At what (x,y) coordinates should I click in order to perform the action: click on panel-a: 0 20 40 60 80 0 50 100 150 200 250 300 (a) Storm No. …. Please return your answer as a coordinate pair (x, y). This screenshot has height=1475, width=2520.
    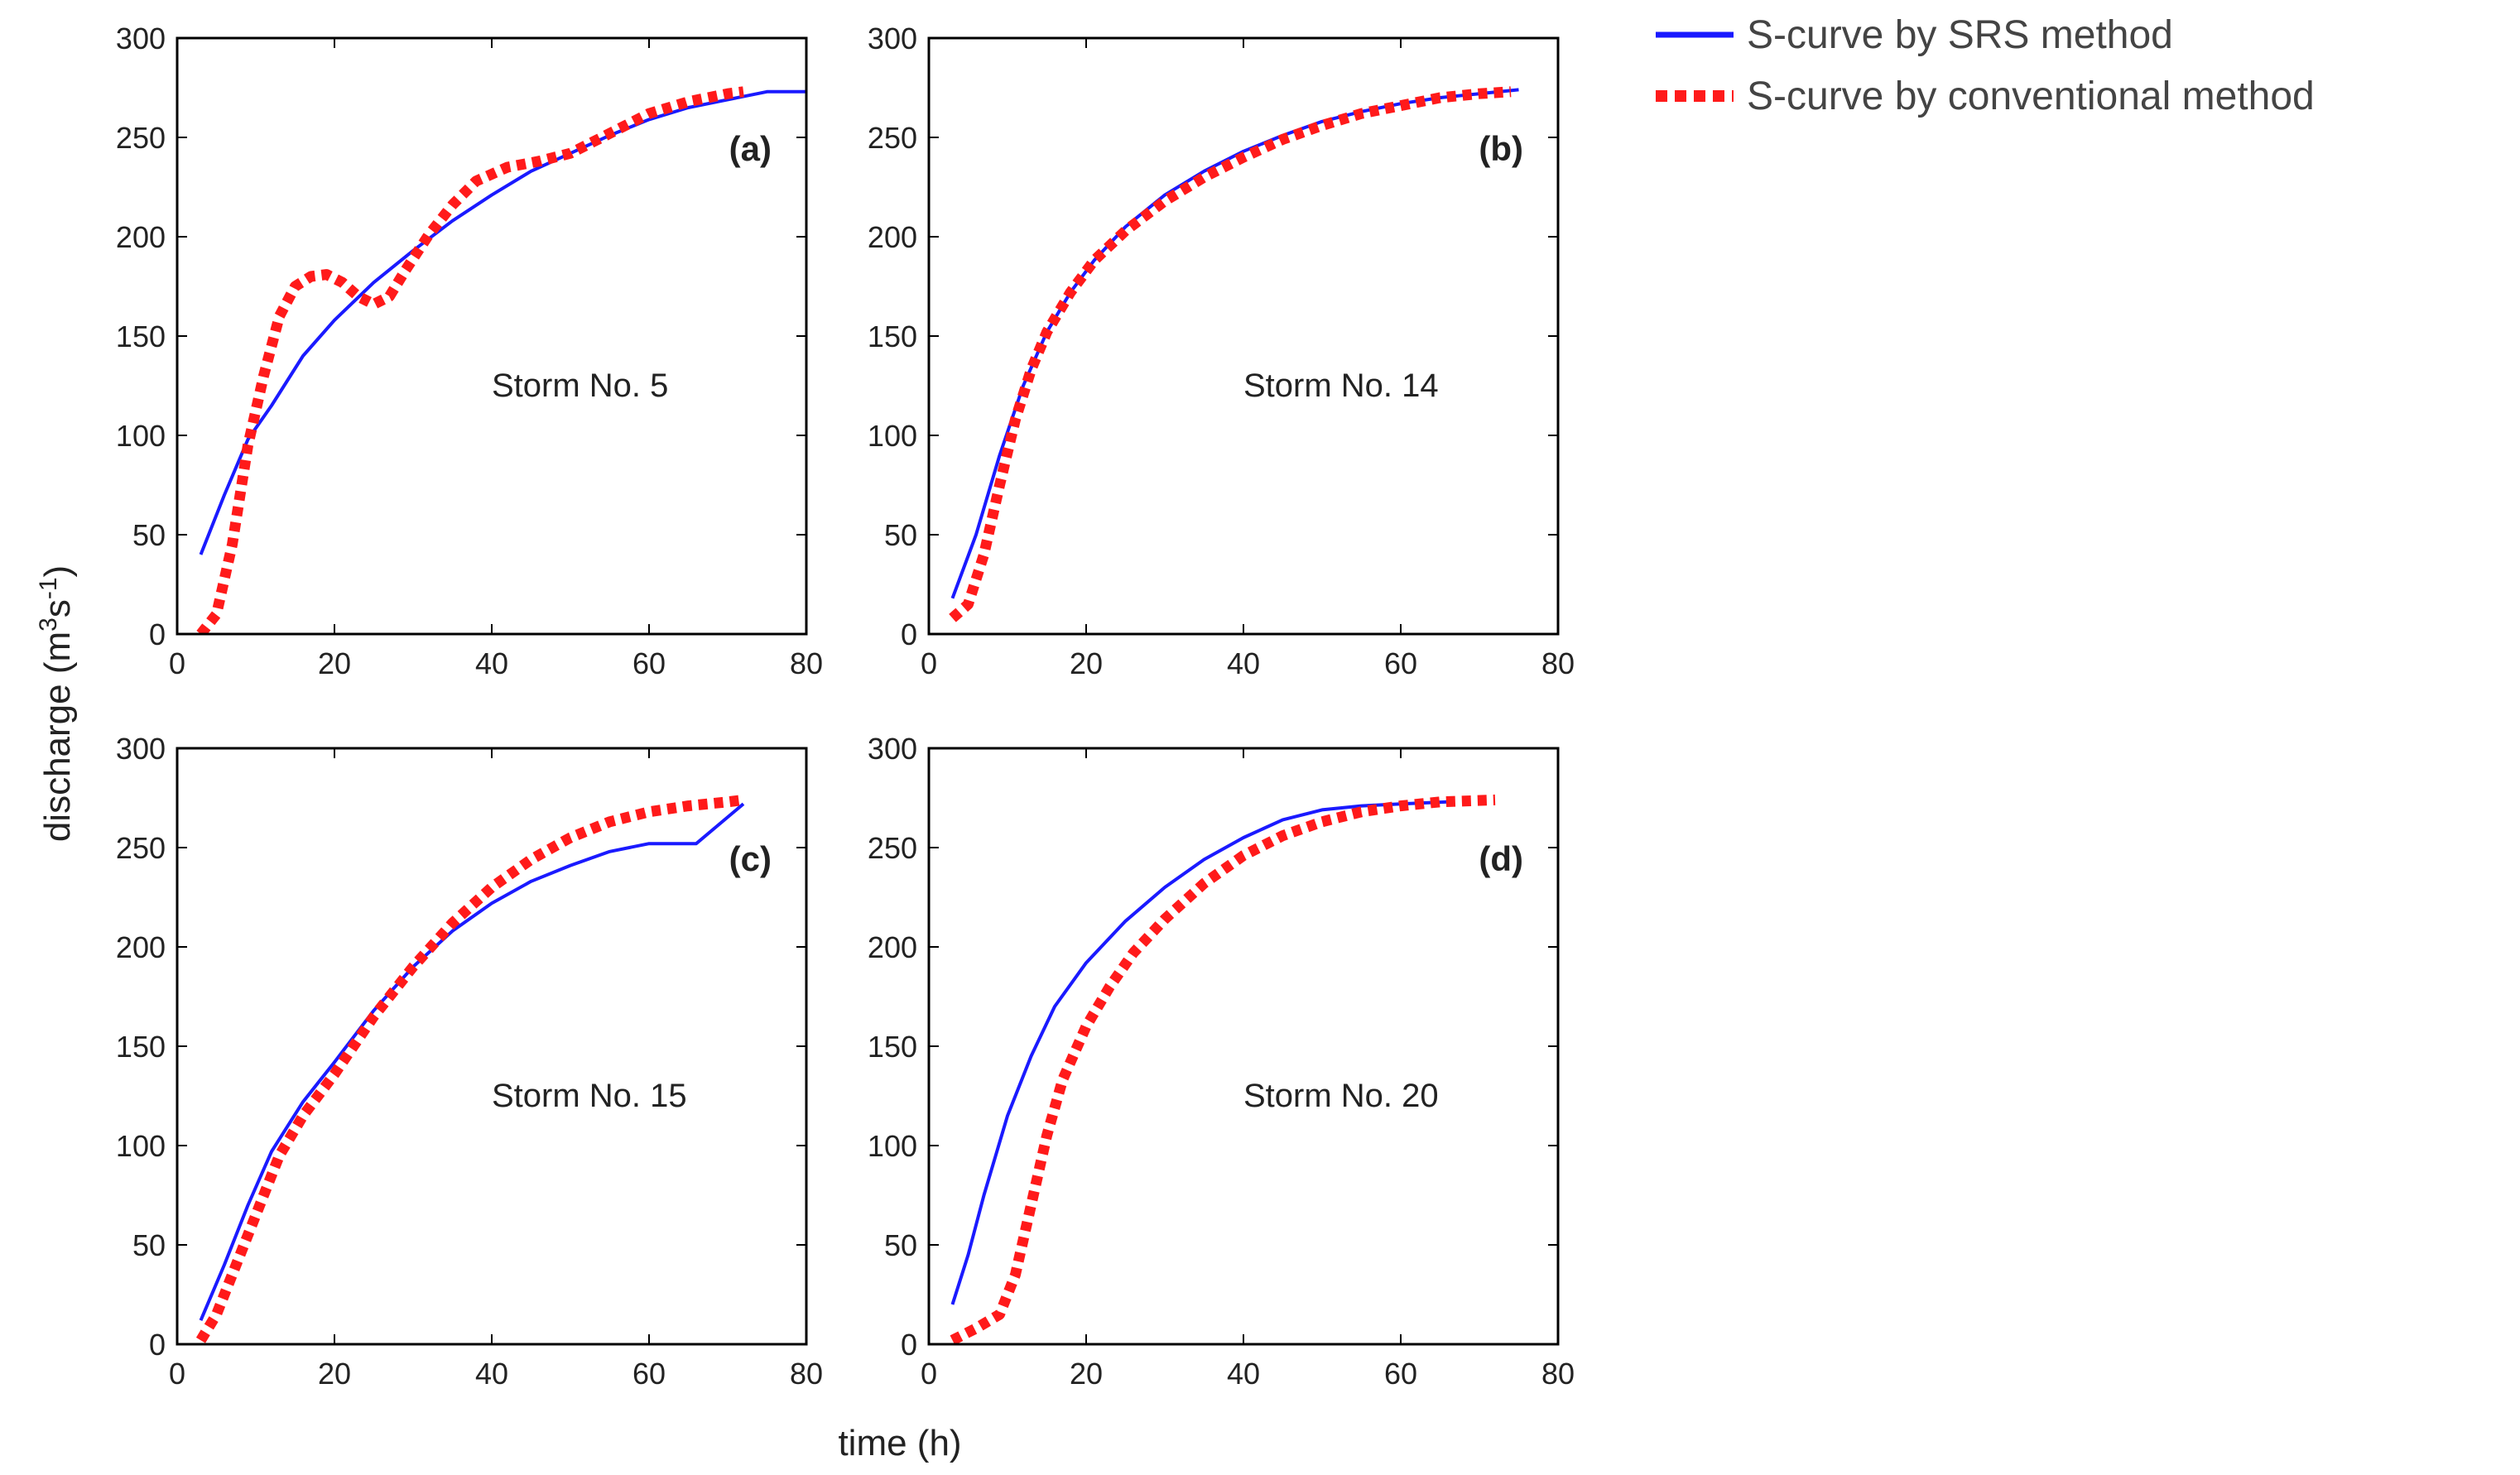
    Looking at the image, I should click on (469, 351).